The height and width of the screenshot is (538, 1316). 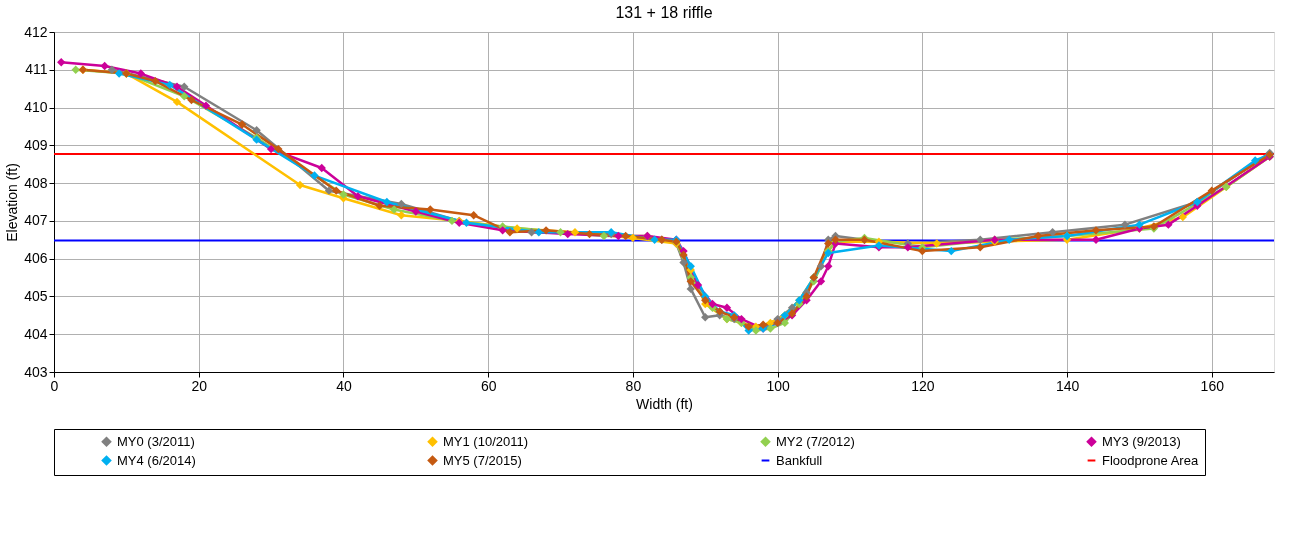 I want to click on x-tick-label: 160, so click(x=1212, y=385).